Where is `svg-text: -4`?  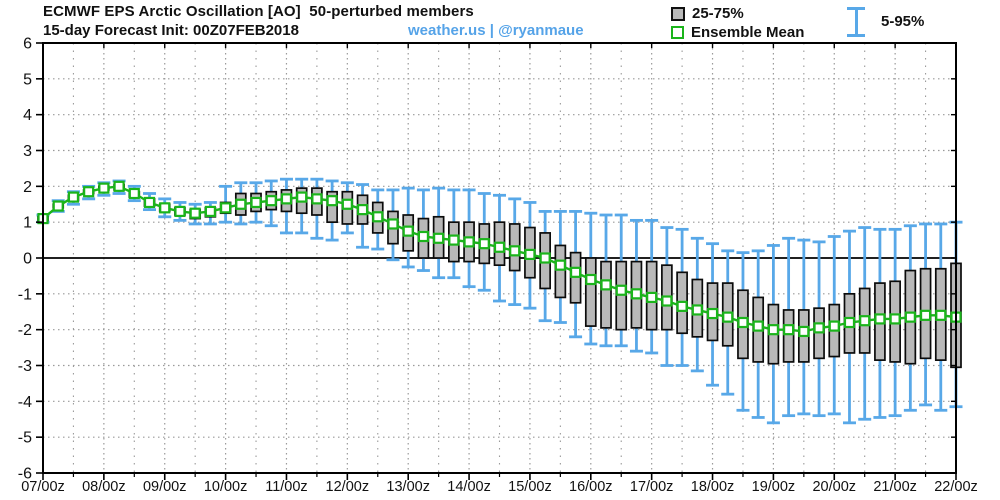 svg-text: -4 is located at coordinates (25, 402).